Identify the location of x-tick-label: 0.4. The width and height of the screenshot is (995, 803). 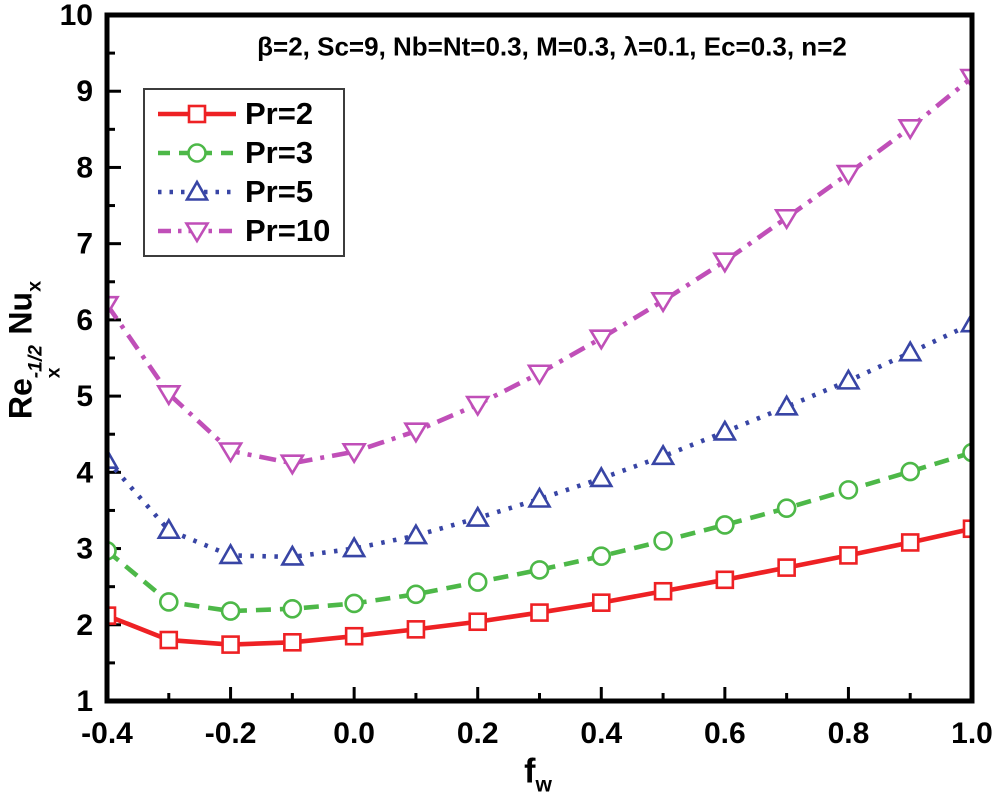
(601, 733).